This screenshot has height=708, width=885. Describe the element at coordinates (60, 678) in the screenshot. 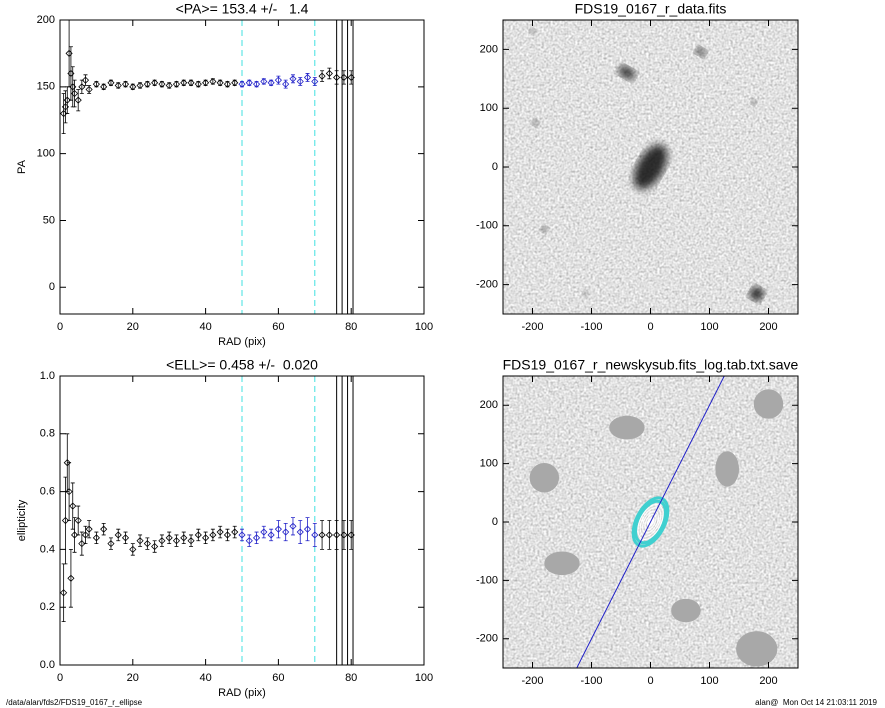

I see `x-tick-label: 0` at that location.